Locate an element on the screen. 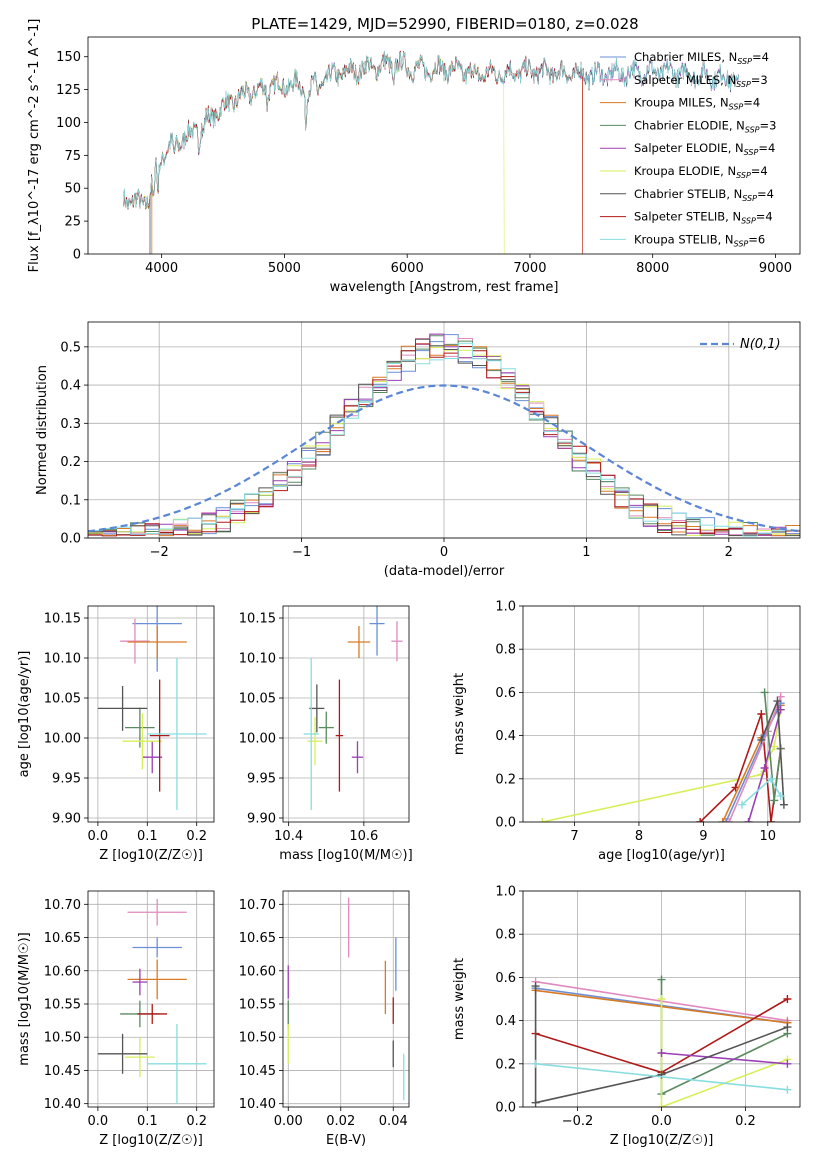 The width and height of the screenshot is (819, 1170). x-tick-label: 0.1 is located at coordinates (147, 836).